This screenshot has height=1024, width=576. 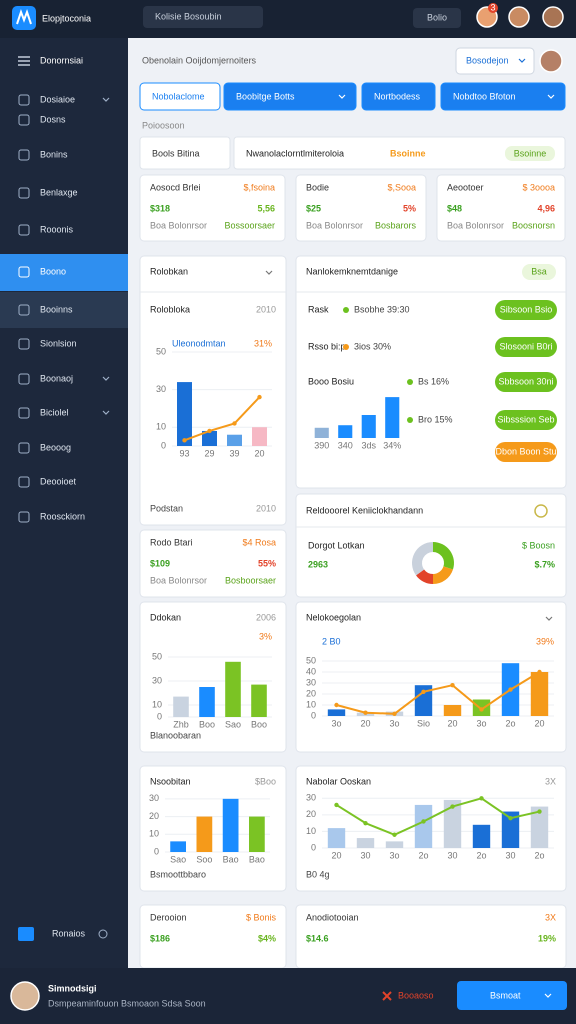 I want to click on nav-item: Boono, so click(x=53, y=271).